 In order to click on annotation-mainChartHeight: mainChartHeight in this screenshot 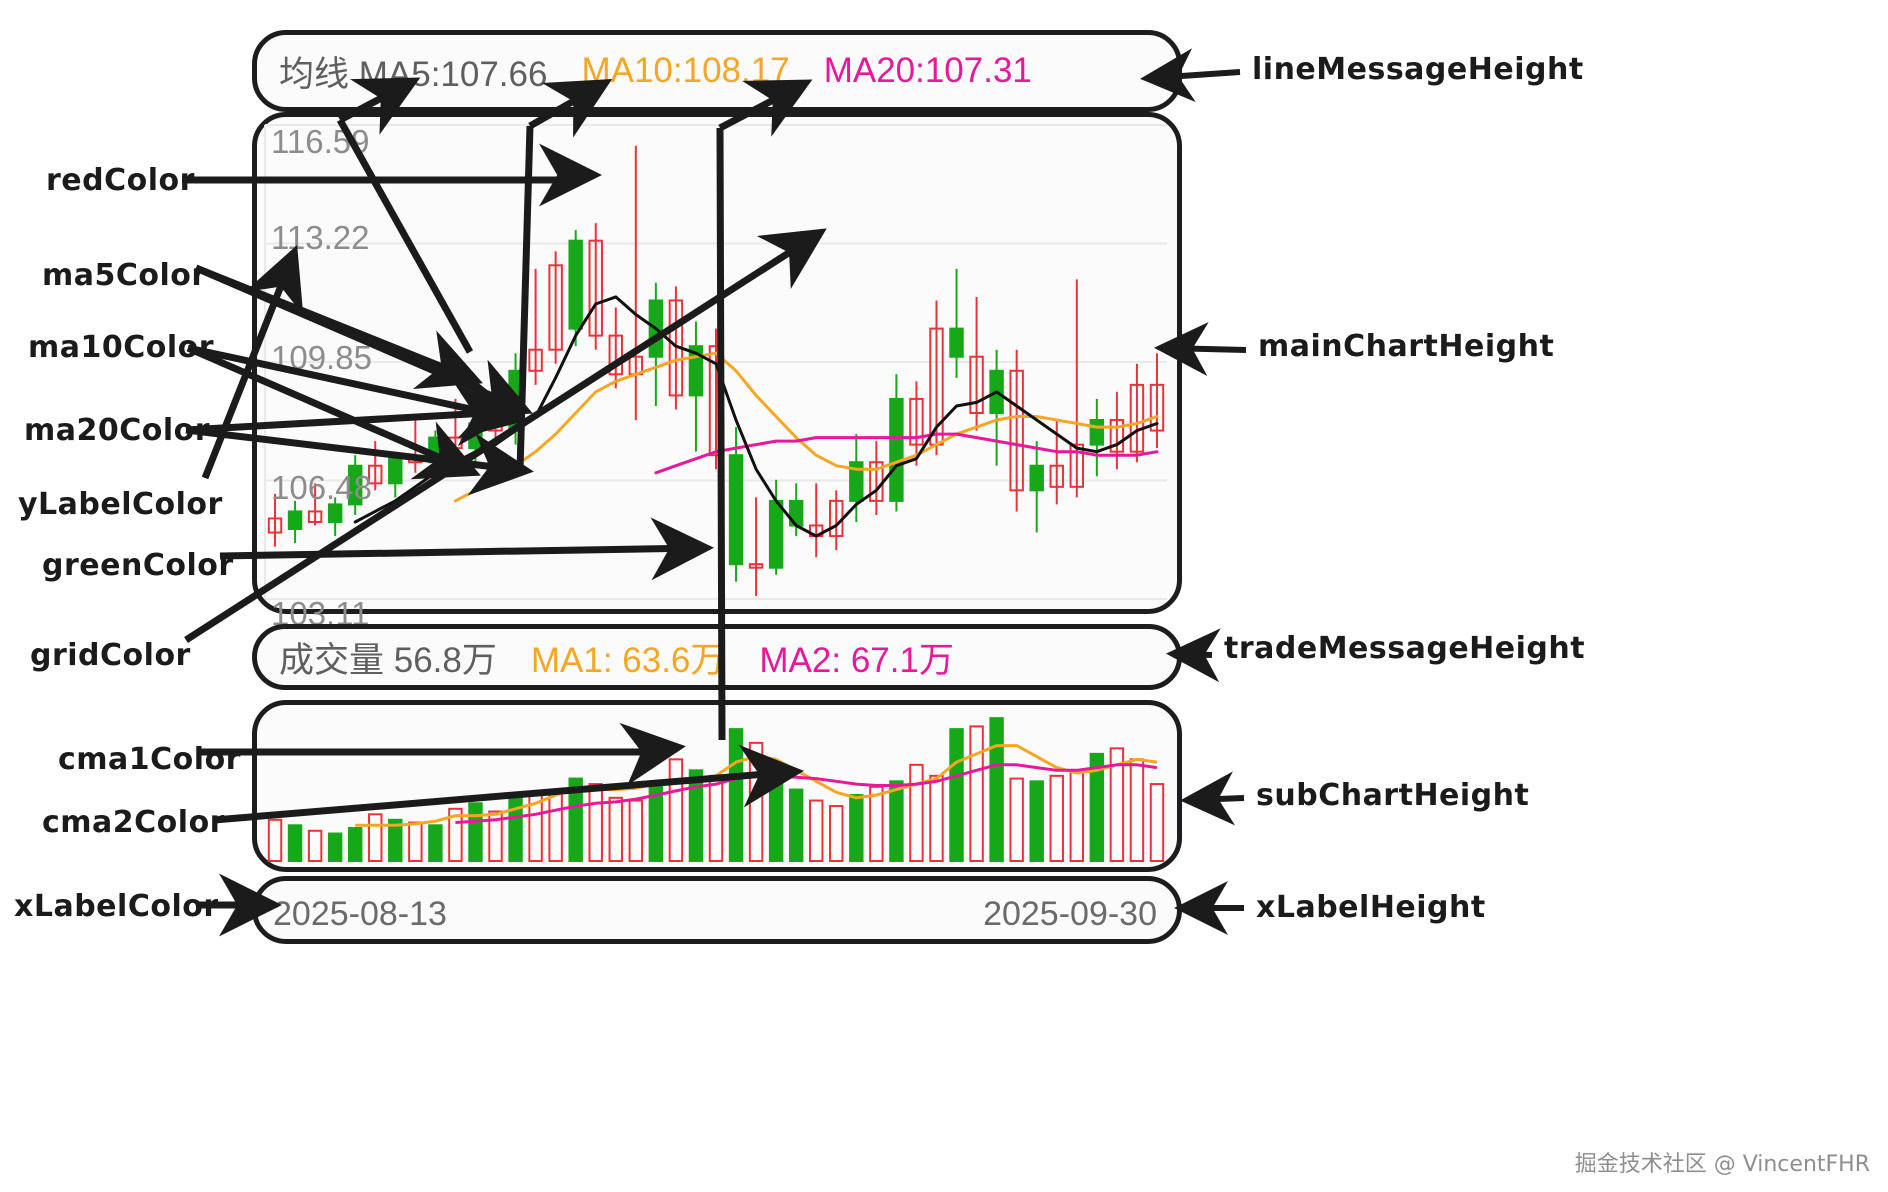, I will do `click(1406, 346)`.